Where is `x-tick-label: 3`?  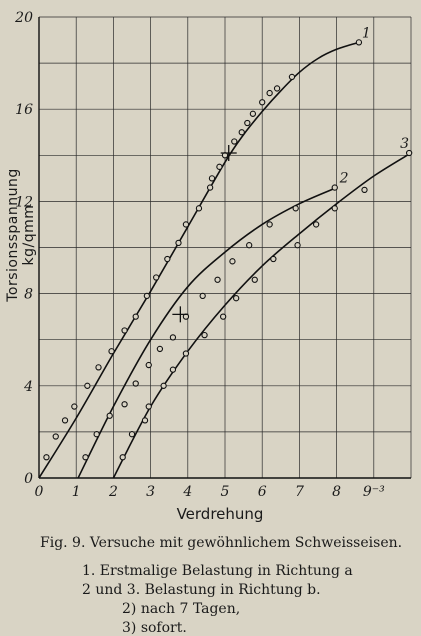 x-tick-label: 3 is located at coordinates (150, 492).